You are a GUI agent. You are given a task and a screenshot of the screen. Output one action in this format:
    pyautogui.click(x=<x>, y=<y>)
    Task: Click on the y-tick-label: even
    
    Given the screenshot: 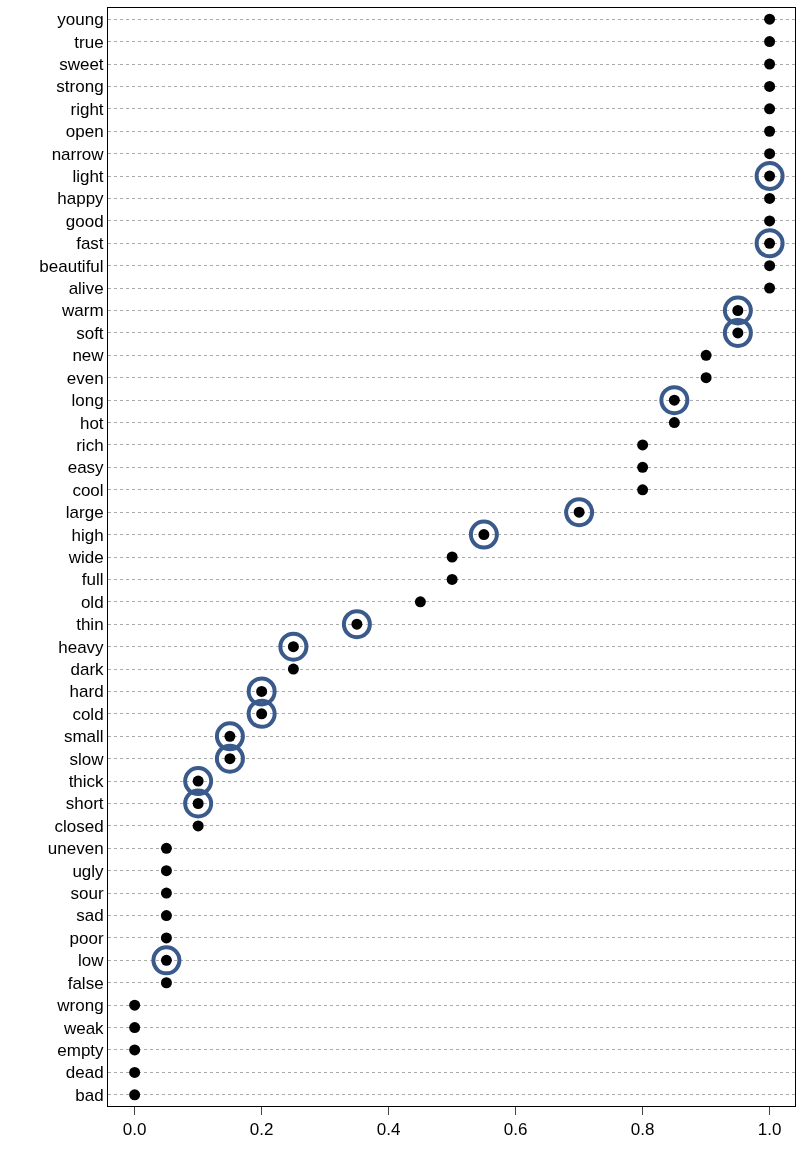 What is the action you would take?
    pyautogui.click(x=85, y=378)
    